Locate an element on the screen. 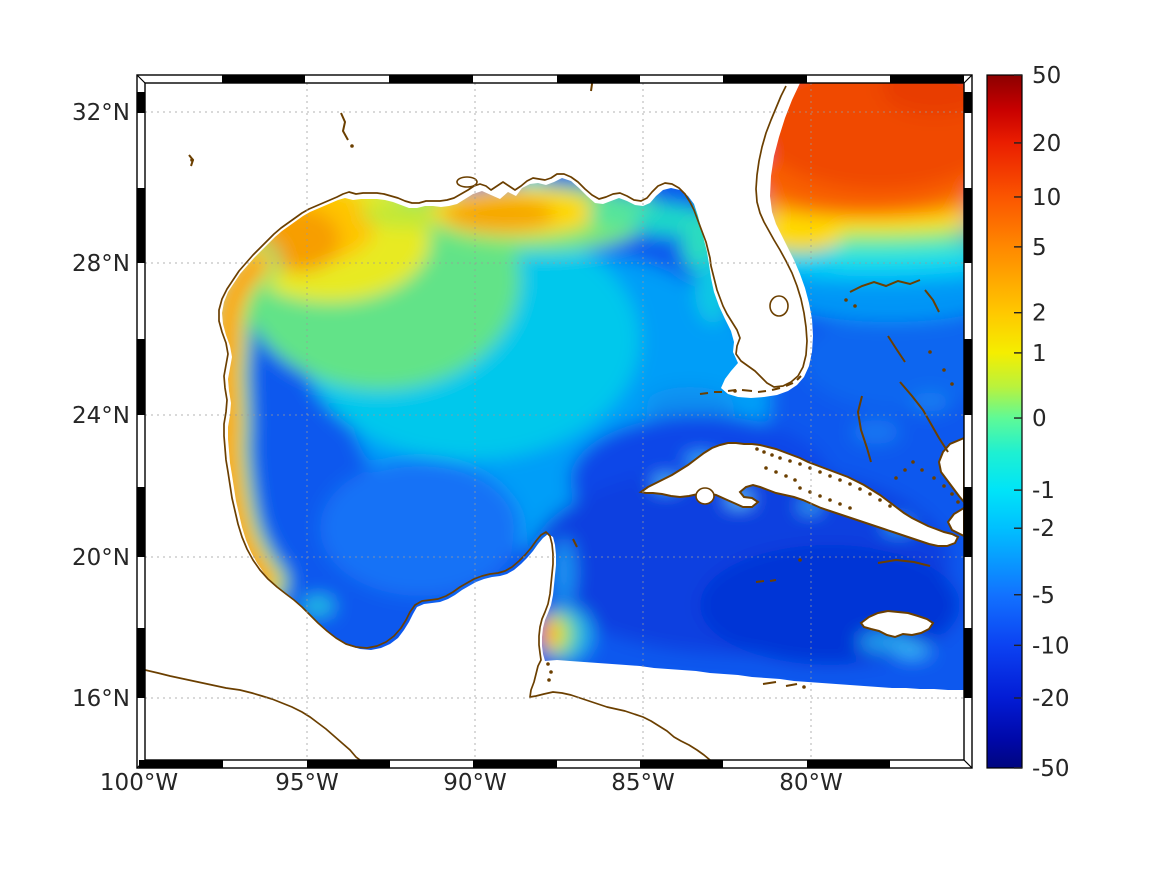  coastline-pacific-mexico is located at coordinates (253, 714).